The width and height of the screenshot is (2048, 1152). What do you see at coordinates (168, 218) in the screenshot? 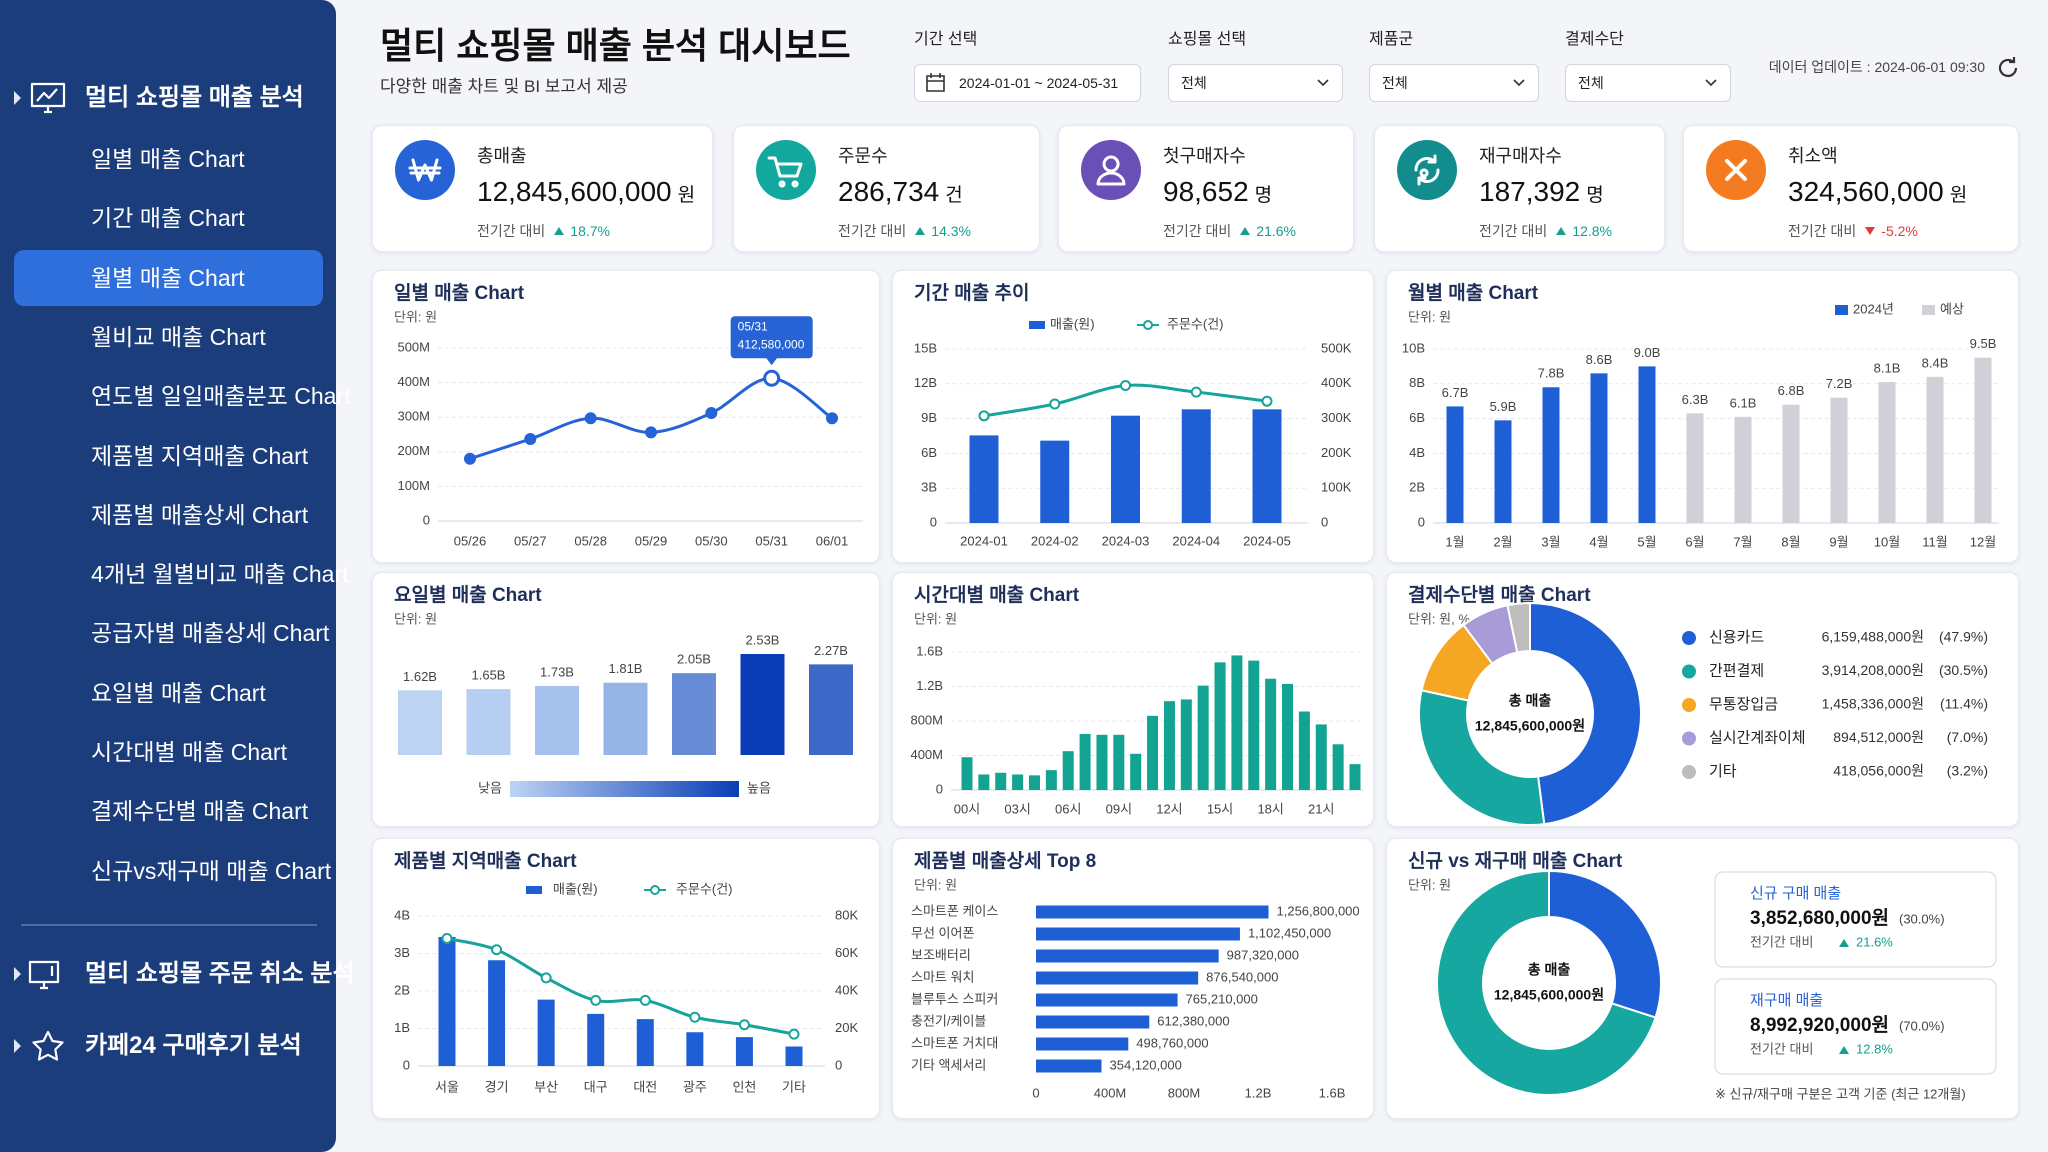
I see `nav-item: 기간 매출 Chart` at bounding box center [168, 218].